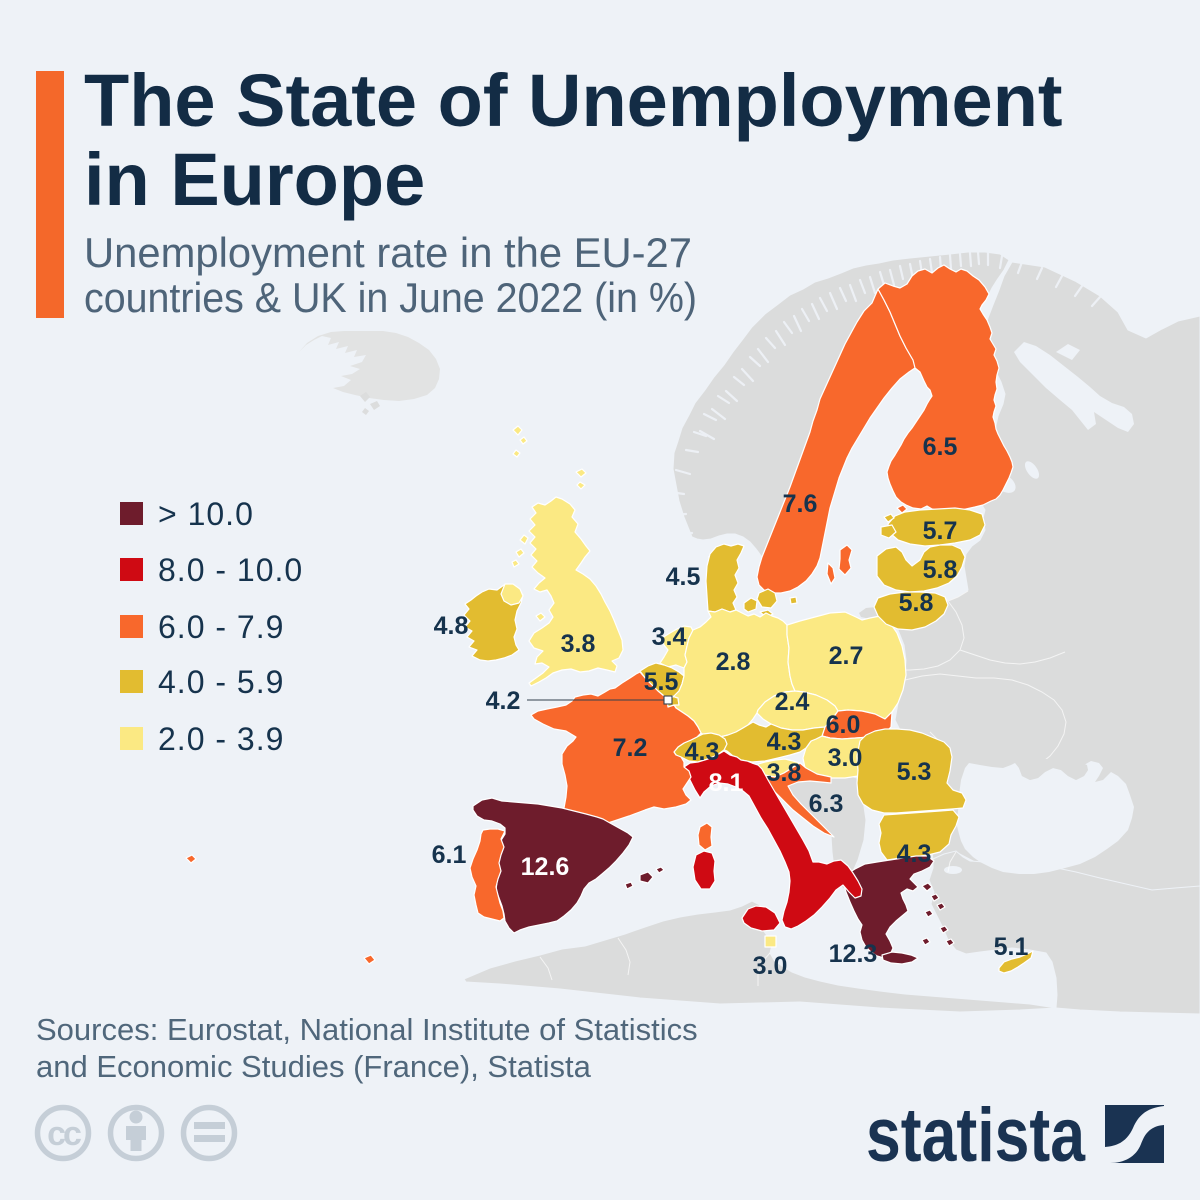 The image size is (1200, 1200). Describe the element at coordinates (669, 637) in the screenshot. I see `svg-text: 3.4` at that location.